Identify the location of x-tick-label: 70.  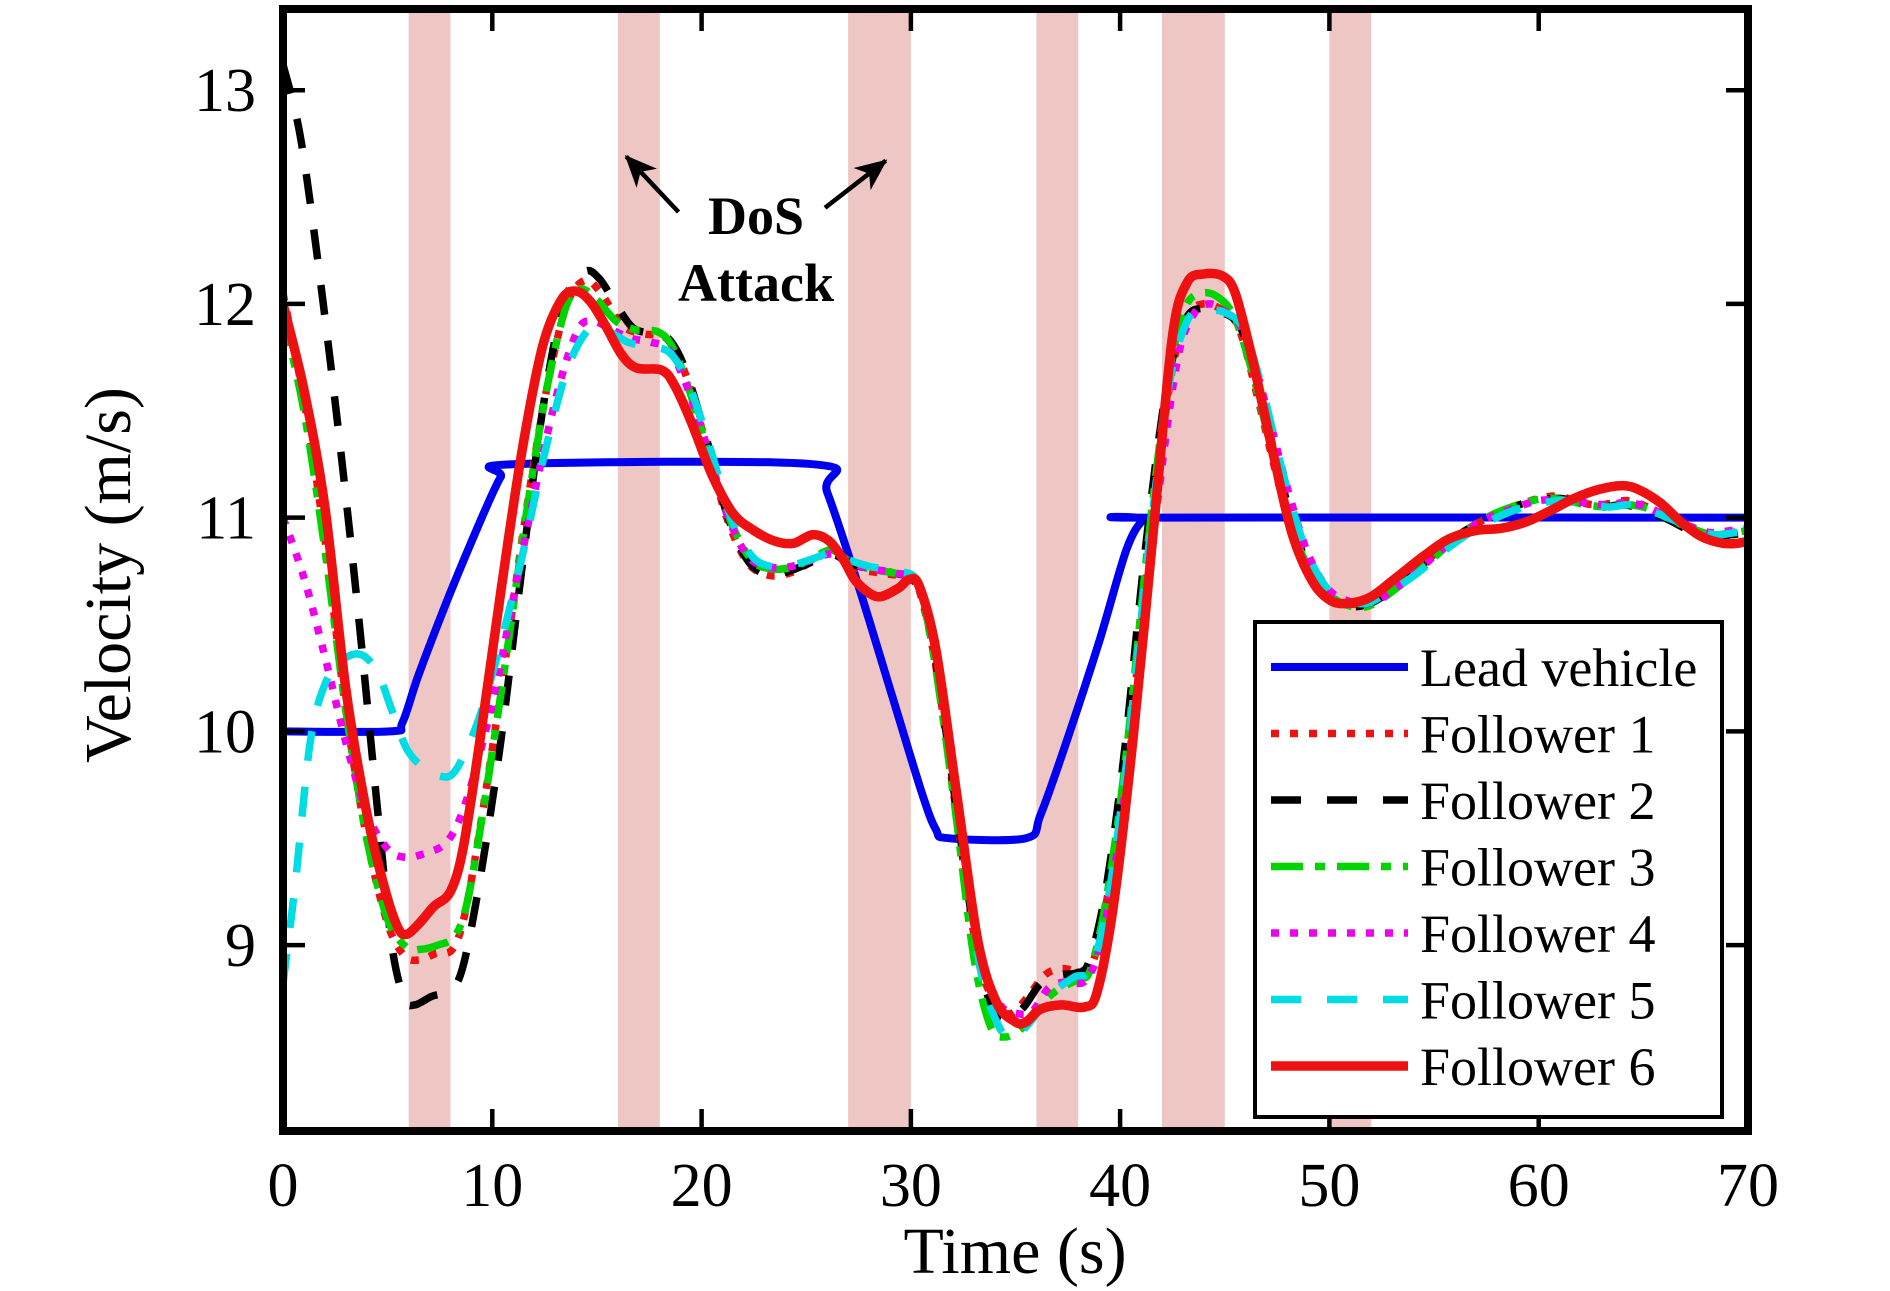
(1748, 1186).